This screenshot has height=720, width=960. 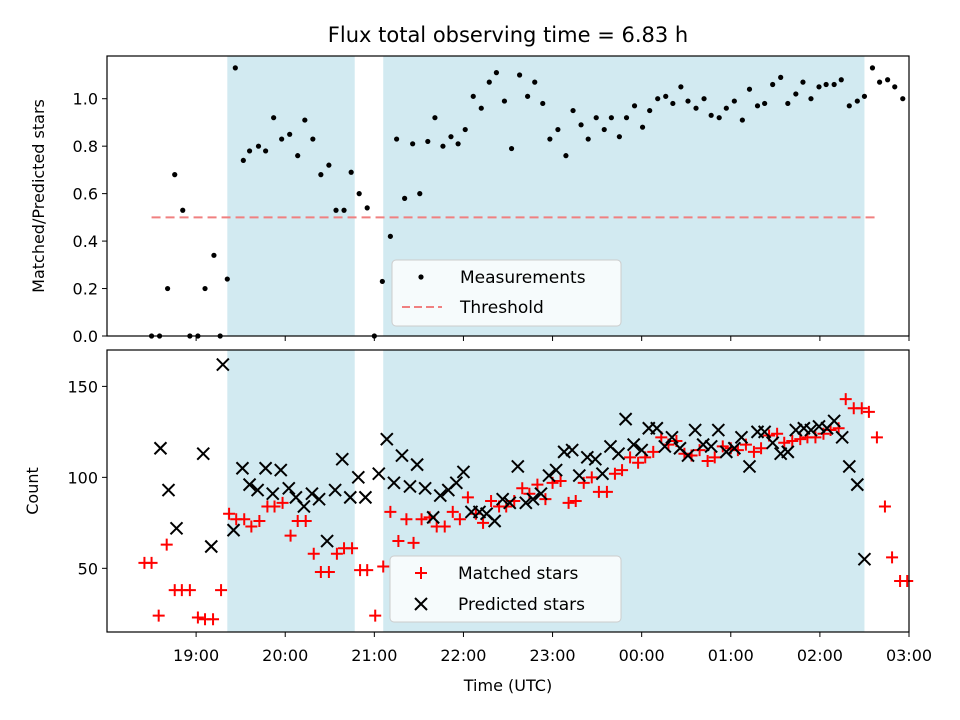 What do you see at coordinates (642, 655) in the screenshot?
I see `x-tick-label: 00:00` at bounding box center [642, 655].